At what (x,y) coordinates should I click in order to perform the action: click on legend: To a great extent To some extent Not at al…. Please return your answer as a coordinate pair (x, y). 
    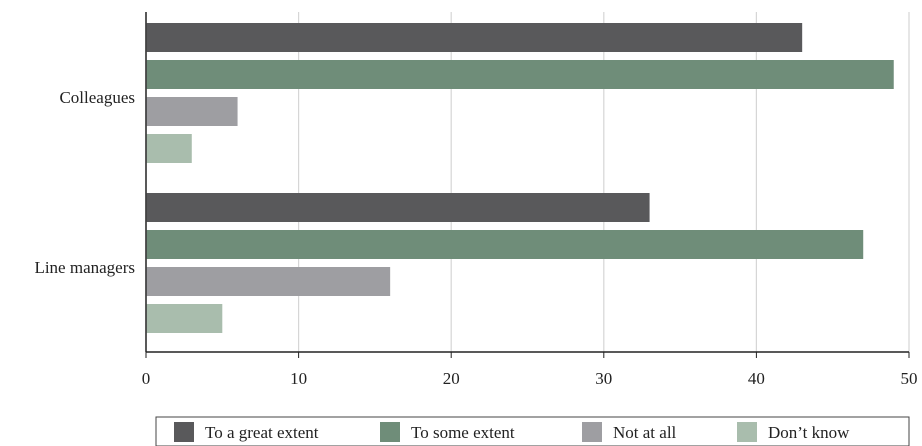
    Looking at the image, I should click on (532, 431).